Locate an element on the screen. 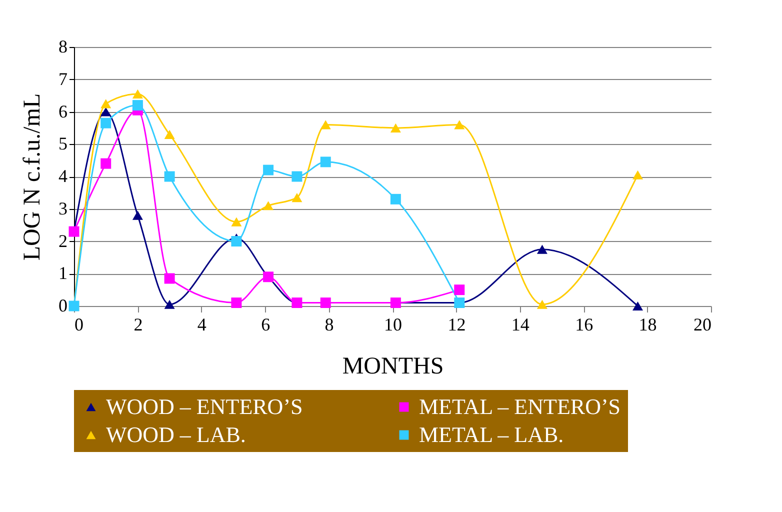 This screenshot has width=782, height=512. x-tick-label: 10 is located at coordinates (393, 324).